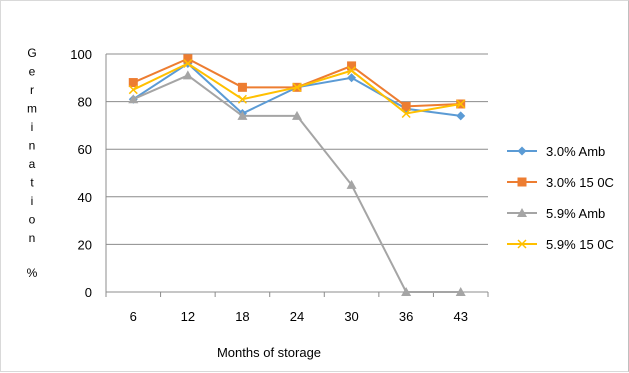 This screenshot has height=373, width=629. Describe the element at coordinates (85, 244) in the screenshot. I see `y-tick-label: 20` at that location.